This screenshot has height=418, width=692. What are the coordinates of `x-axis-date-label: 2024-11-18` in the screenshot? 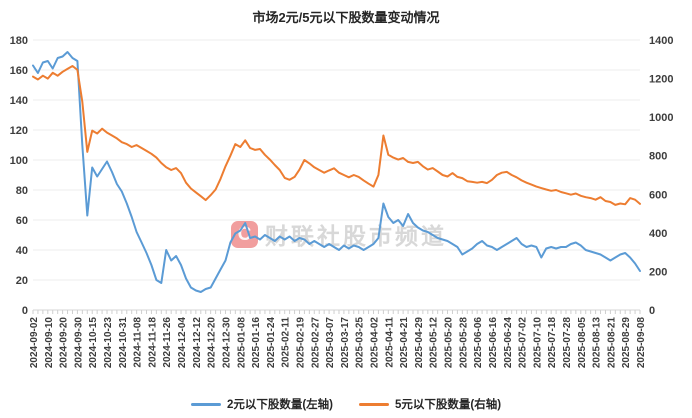 It's located at (152, 342).